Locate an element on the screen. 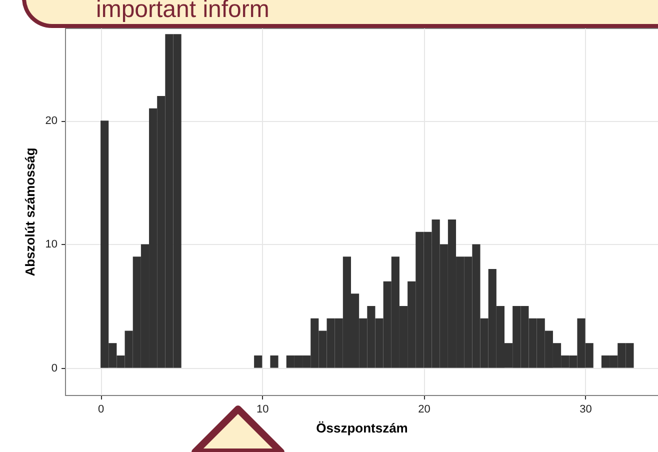 The height and width of the screenshot is (452, 658). x-tick-label: 0 is located at coordinates (101, 410).